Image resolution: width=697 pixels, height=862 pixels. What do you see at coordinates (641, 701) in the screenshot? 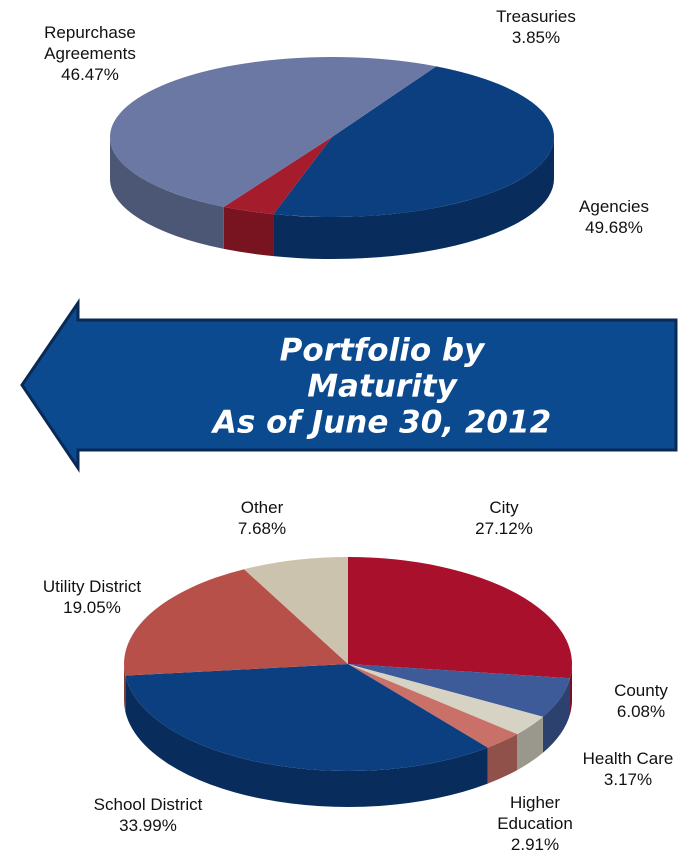
I see `slice-label: County 6.08%` at bounding box center [641, 701].